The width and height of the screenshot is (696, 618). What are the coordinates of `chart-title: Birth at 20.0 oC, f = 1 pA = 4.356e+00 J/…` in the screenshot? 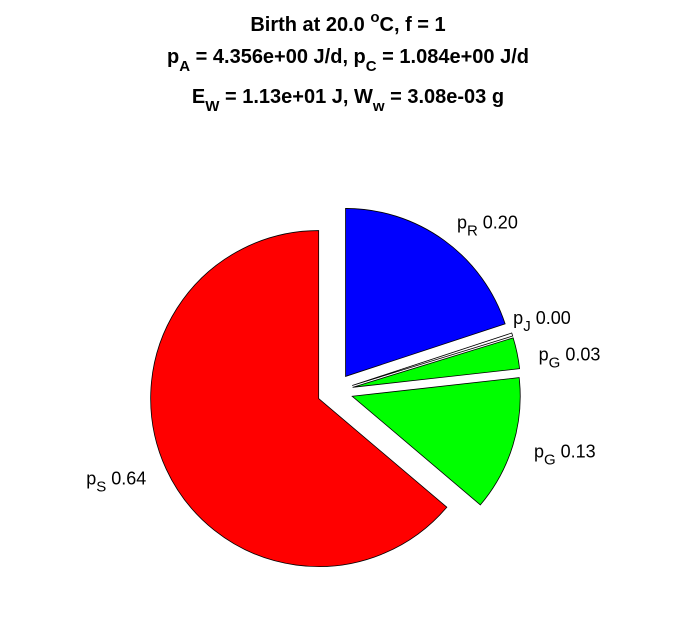 It's located at (348, 62).